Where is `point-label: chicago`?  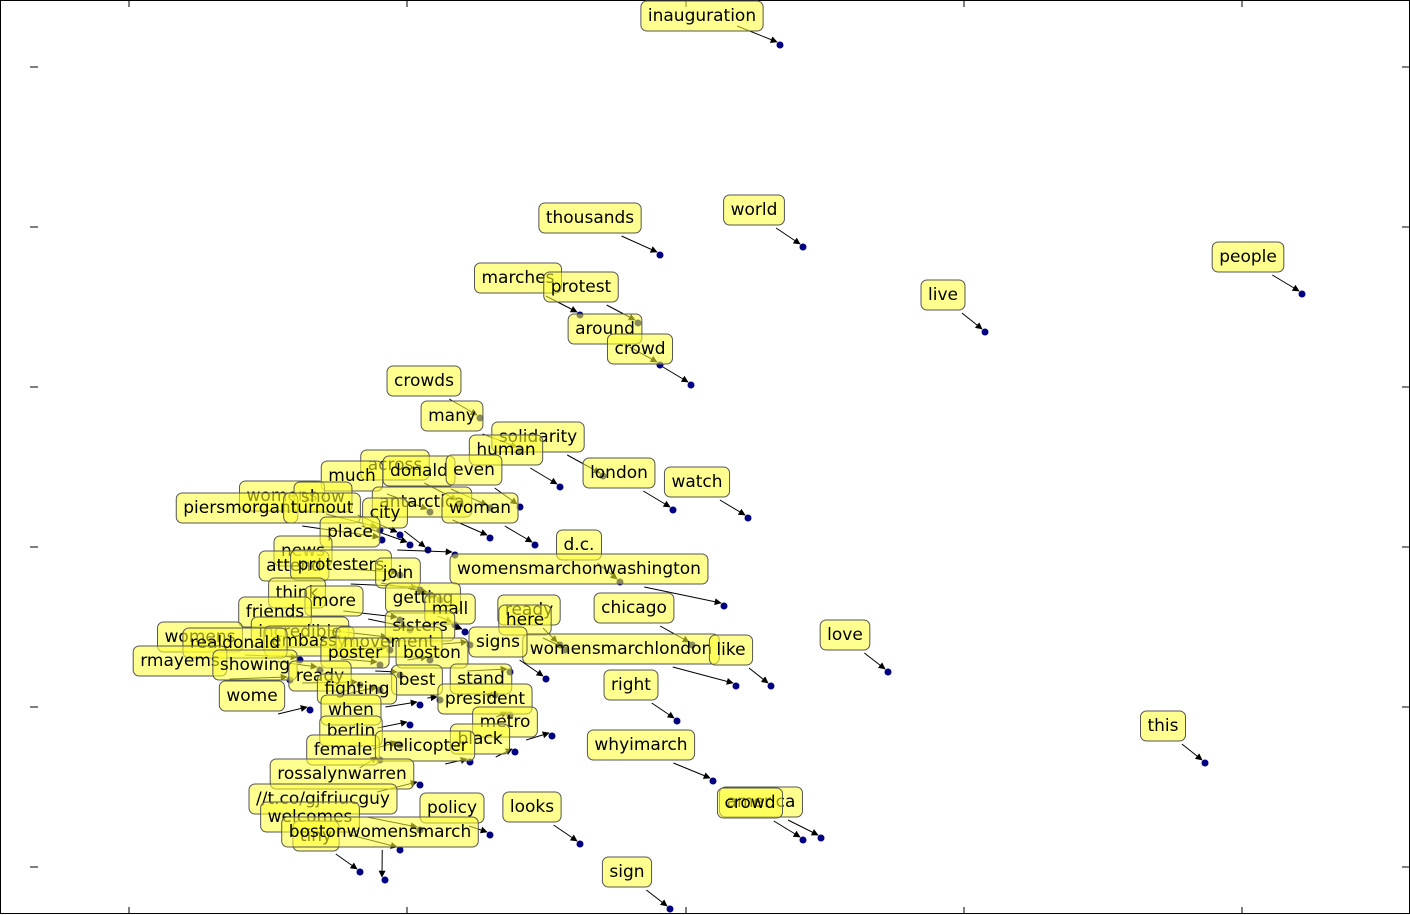 point-label: chicago is located at coordinates (634, 608).